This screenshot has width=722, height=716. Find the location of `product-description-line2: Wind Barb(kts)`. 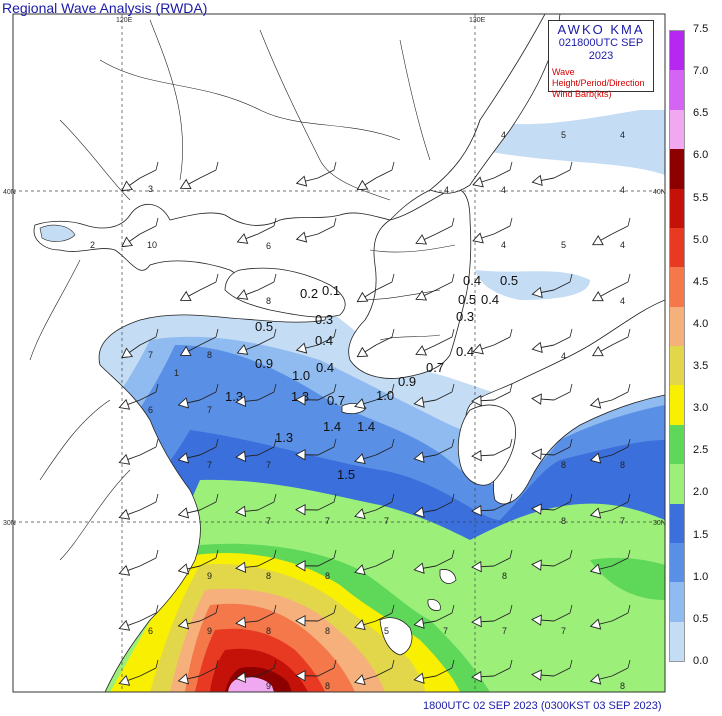

product-description-line2: Wind Barb(kts) is located at coordinates (582, 94).